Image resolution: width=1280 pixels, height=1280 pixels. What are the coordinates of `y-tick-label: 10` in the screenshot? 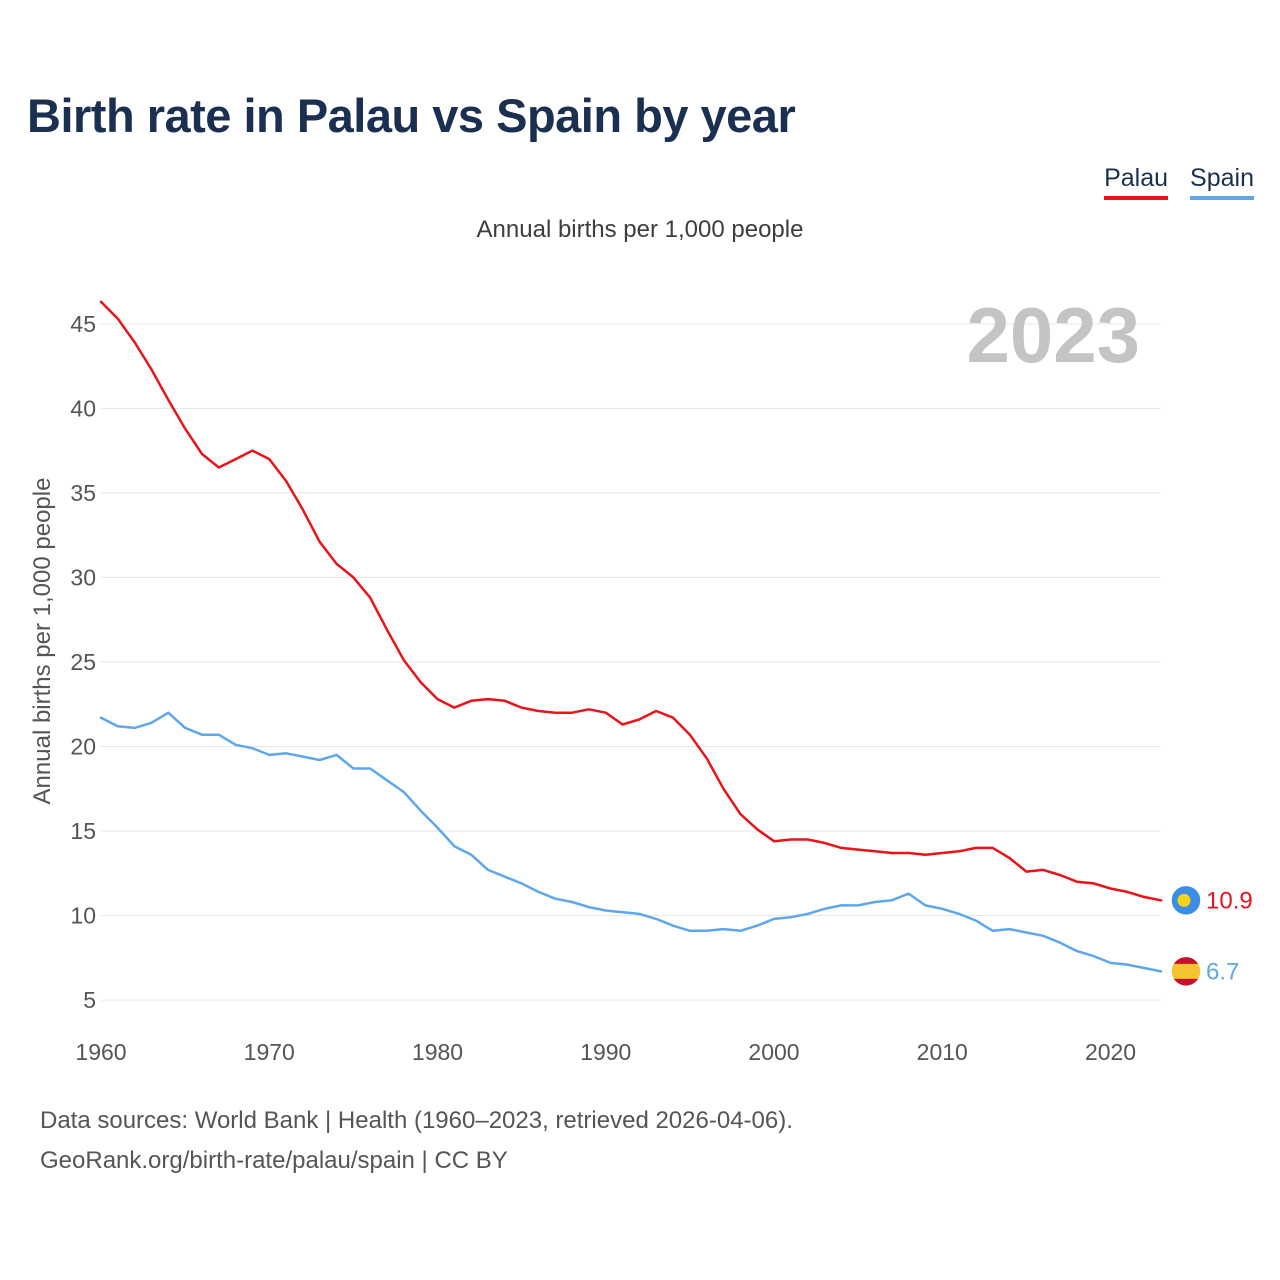 It's located at (83, 916).